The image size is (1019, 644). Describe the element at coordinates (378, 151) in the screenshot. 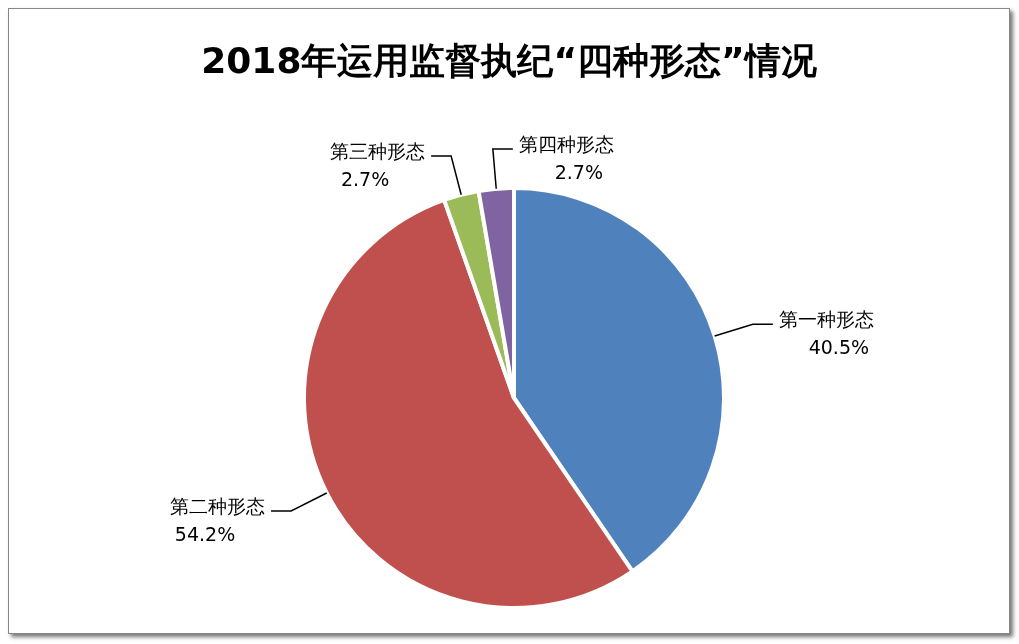

I see `slice-label: 第三种形态` at that location.